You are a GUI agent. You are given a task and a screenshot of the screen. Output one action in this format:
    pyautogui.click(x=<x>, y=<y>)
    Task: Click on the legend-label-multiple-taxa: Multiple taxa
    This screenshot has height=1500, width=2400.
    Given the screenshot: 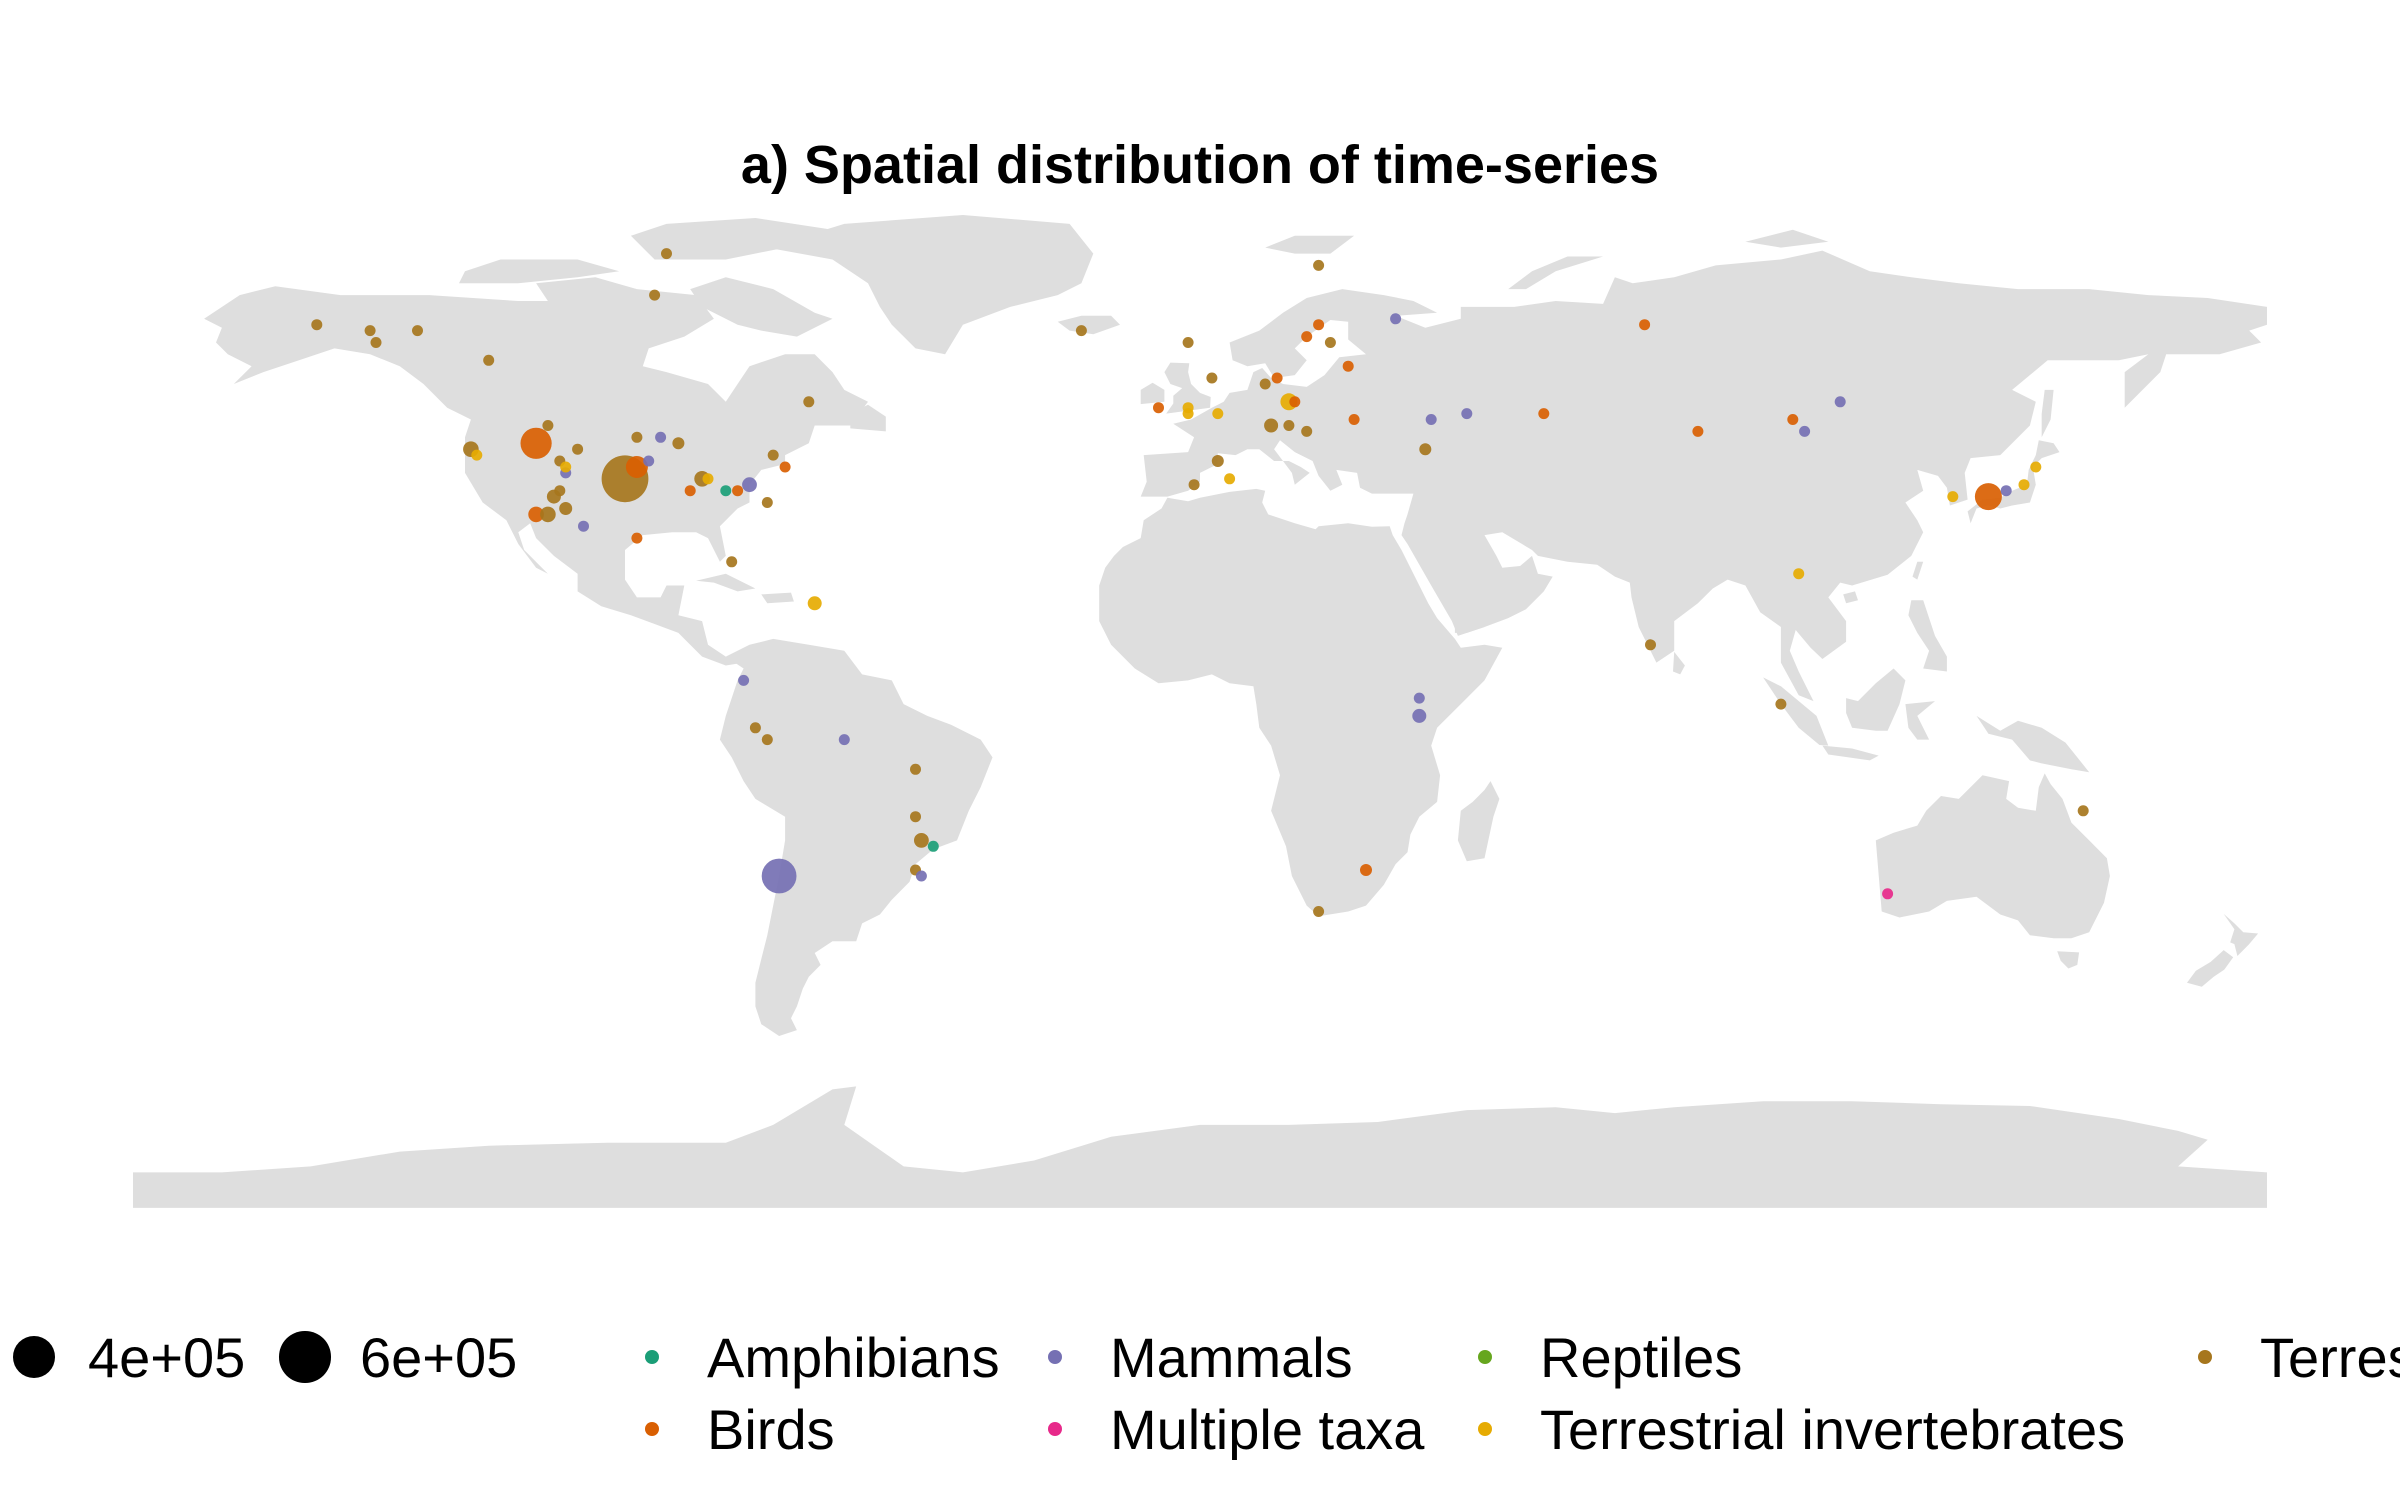 What is the action you would take?
    pyautogui.click(x=1267, y=1429)
    